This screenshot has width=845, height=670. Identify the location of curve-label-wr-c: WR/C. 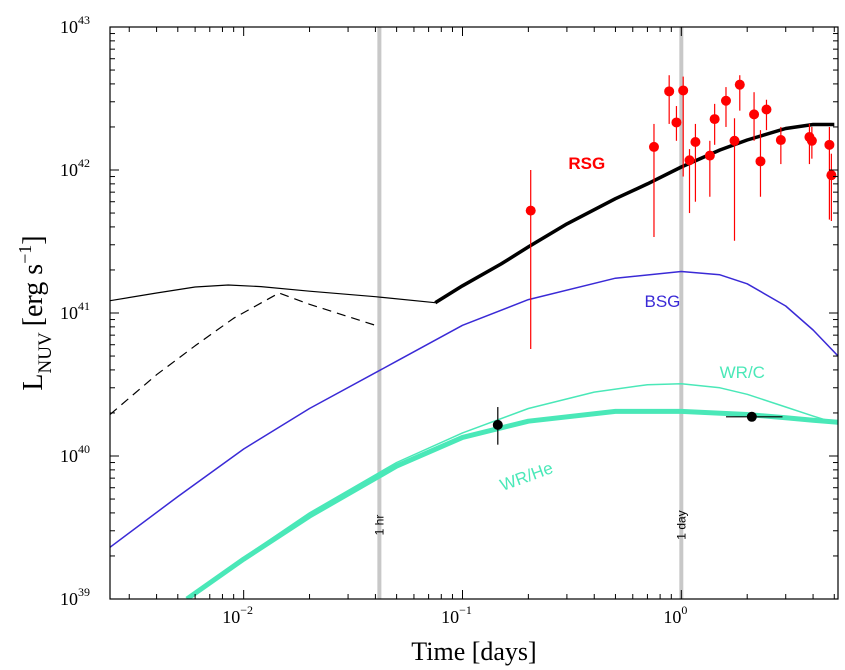
(742, 372).